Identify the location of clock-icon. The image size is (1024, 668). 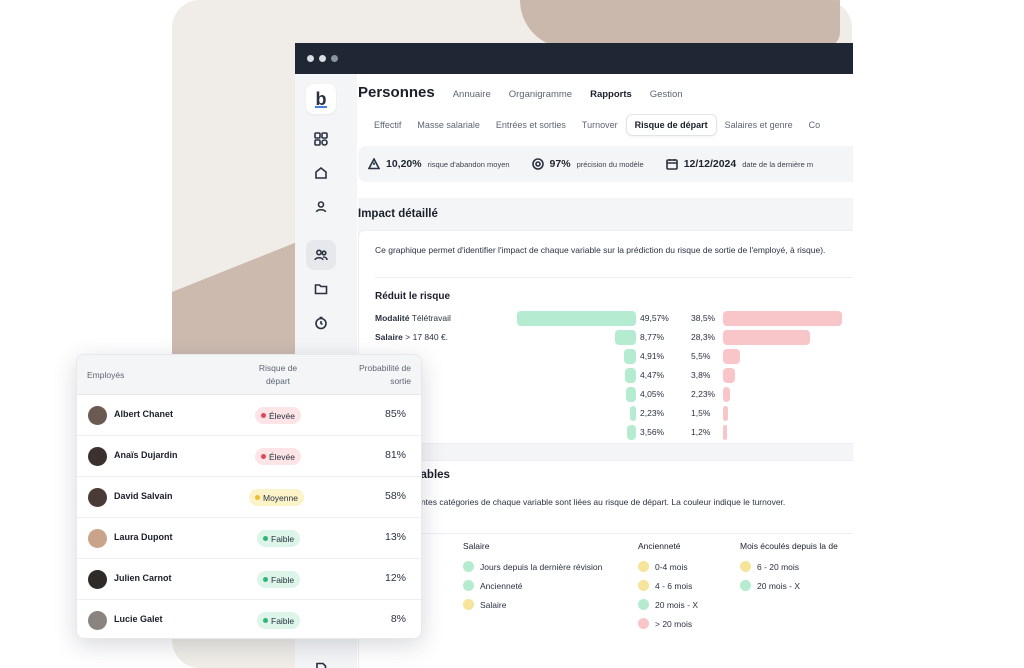
(321, 323).